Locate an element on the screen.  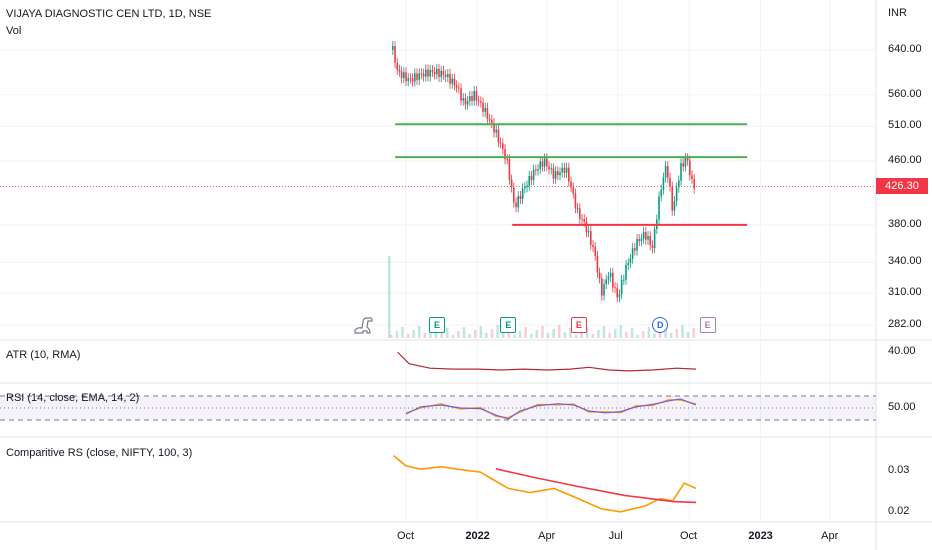
rsi-tick: 50.00 is located at coordinates (902, 407).